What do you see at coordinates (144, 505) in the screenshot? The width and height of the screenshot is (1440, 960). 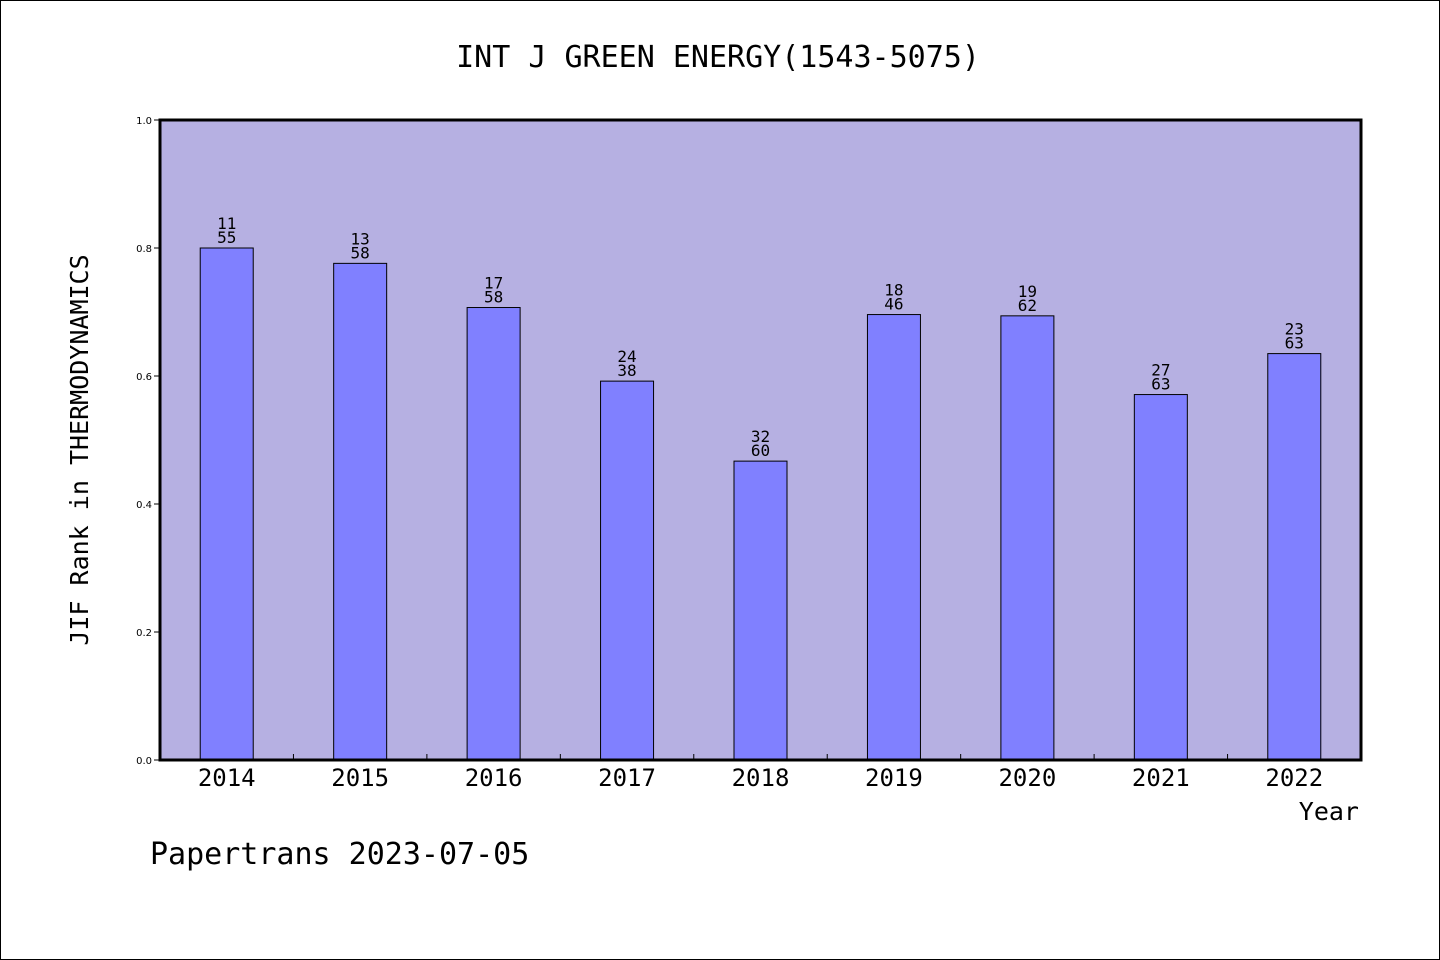 I see `y-tick-label: 0.4` at bounding box center [144, 505].